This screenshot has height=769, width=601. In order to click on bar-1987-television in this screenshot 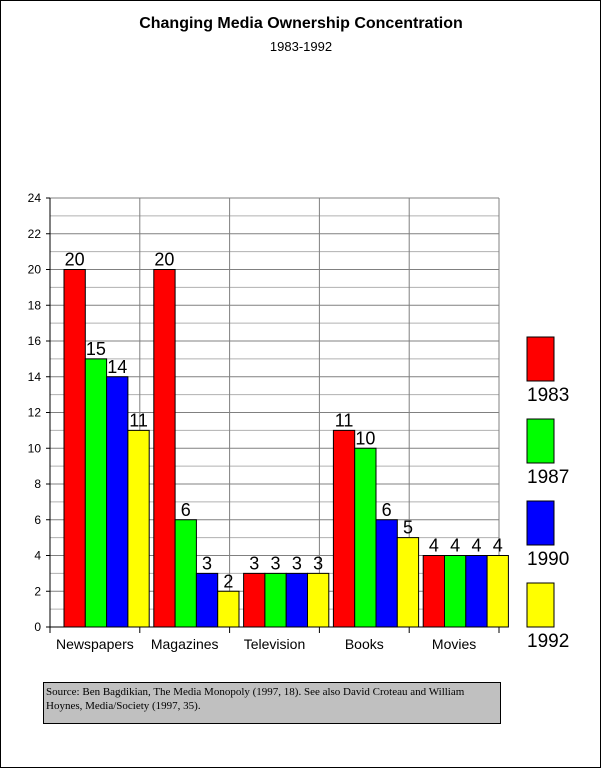, I will do `click(275, 600)`.